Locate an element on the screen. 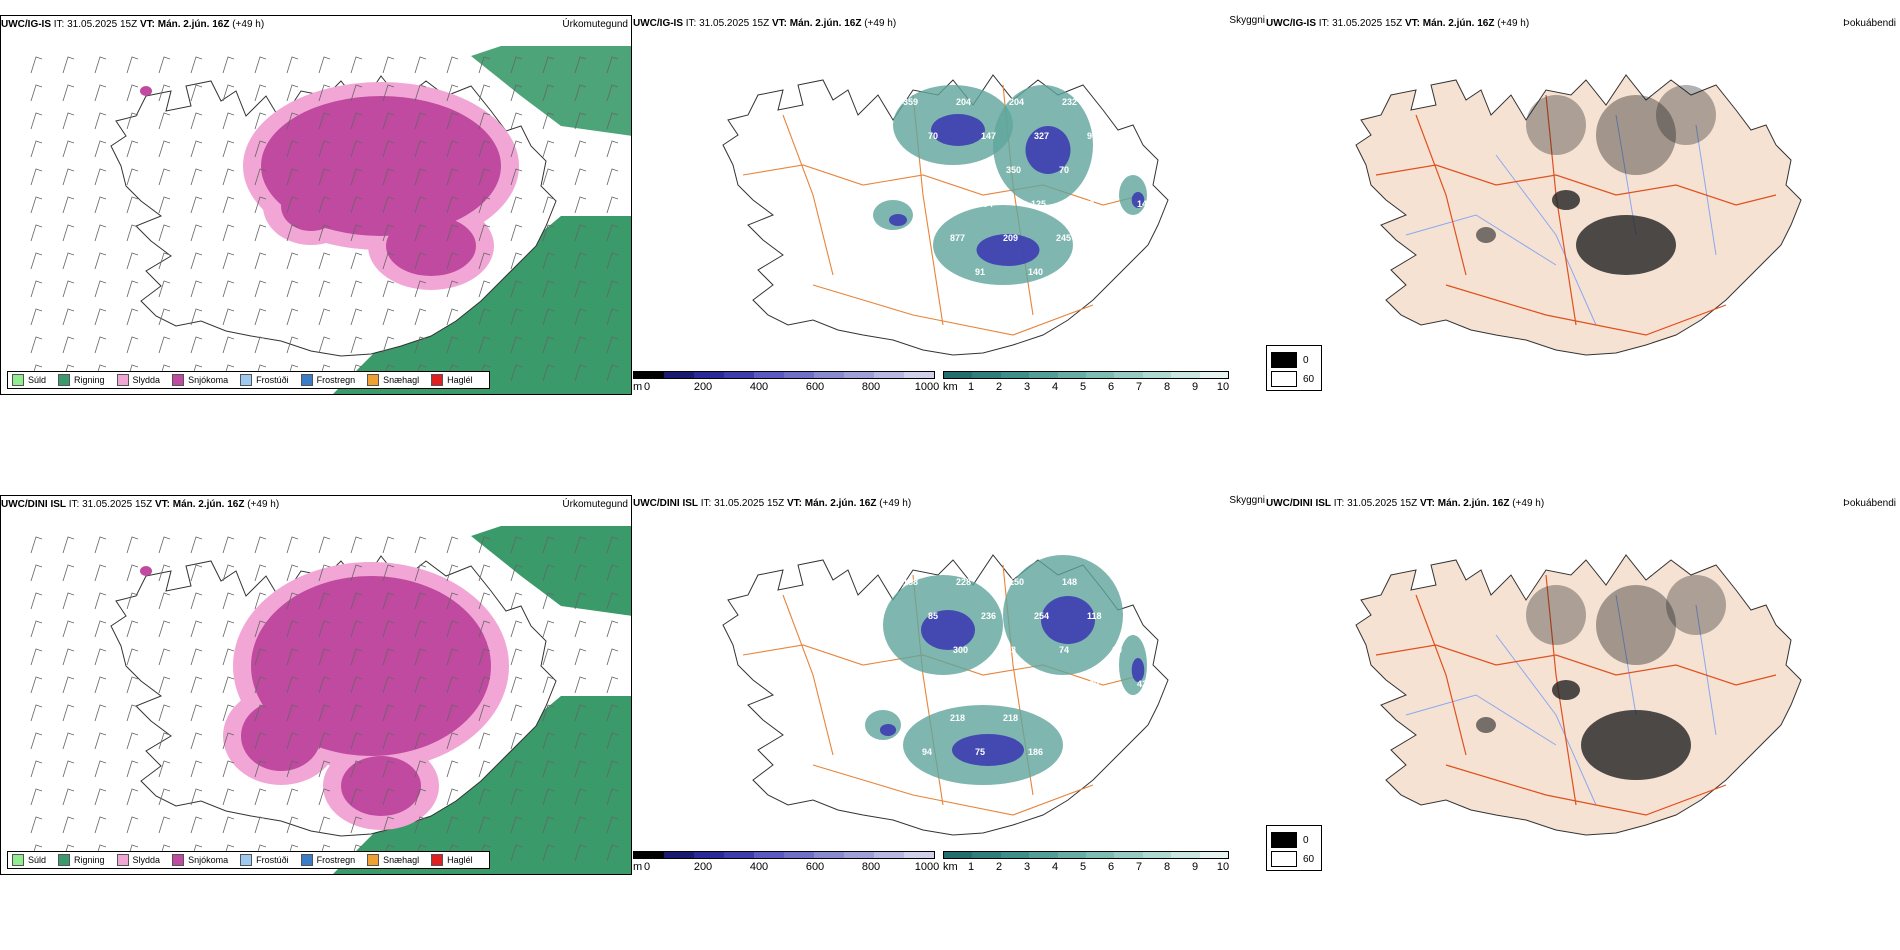 The height and width of the screenshot is (950, 1900). cloudbase-value-label: 393 is located at coordinates (1119, 170).